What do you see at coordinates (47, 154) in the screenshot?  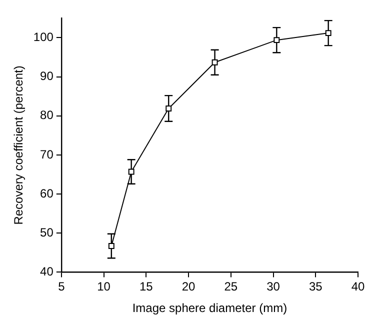 I see `y-tick-label: 70` at bounding box center [47, 154].